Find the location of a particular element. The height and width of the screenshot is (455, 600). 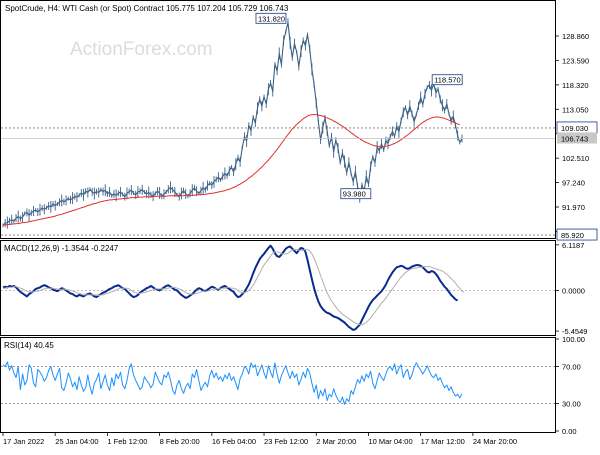

x-tick-label-8: 17 Mar 12:00 is located at coordinates (443, 441).